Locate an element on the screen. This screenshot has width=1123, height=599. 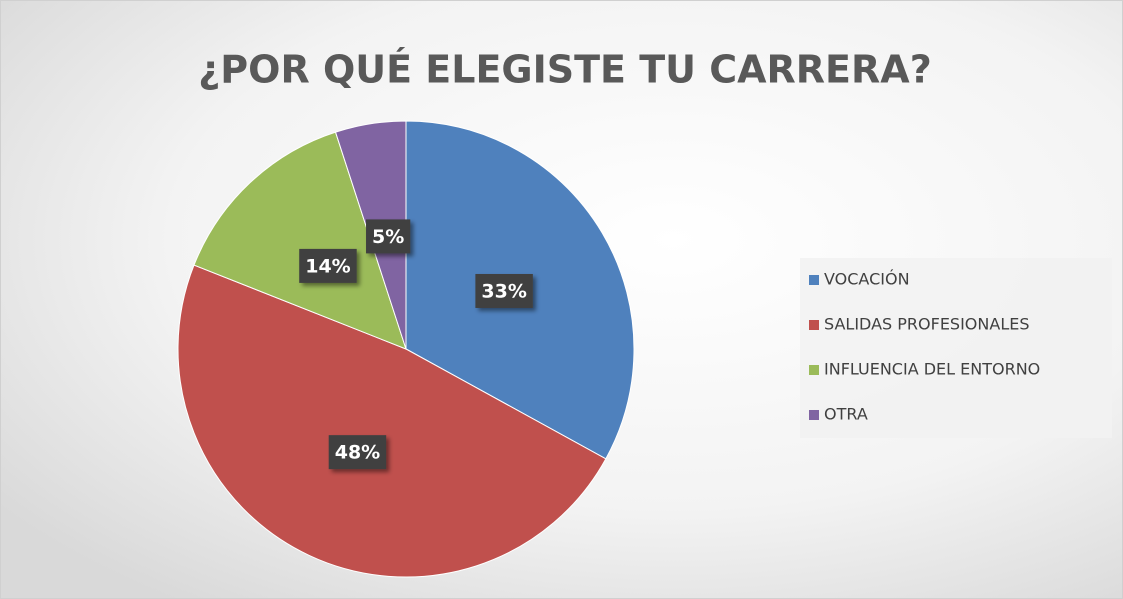
legend-label: SALIDAS PROFESIONALES is located at coordinates (927, 324).